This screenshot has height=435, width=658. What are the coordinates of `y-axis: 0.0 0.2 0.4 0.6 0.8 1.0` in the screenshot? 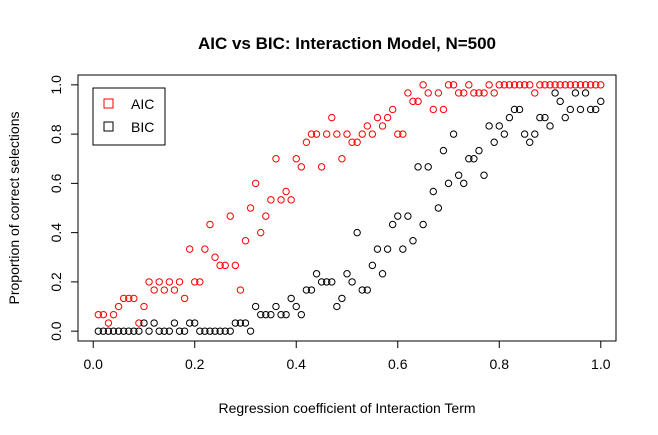 It's located at (63, 208).